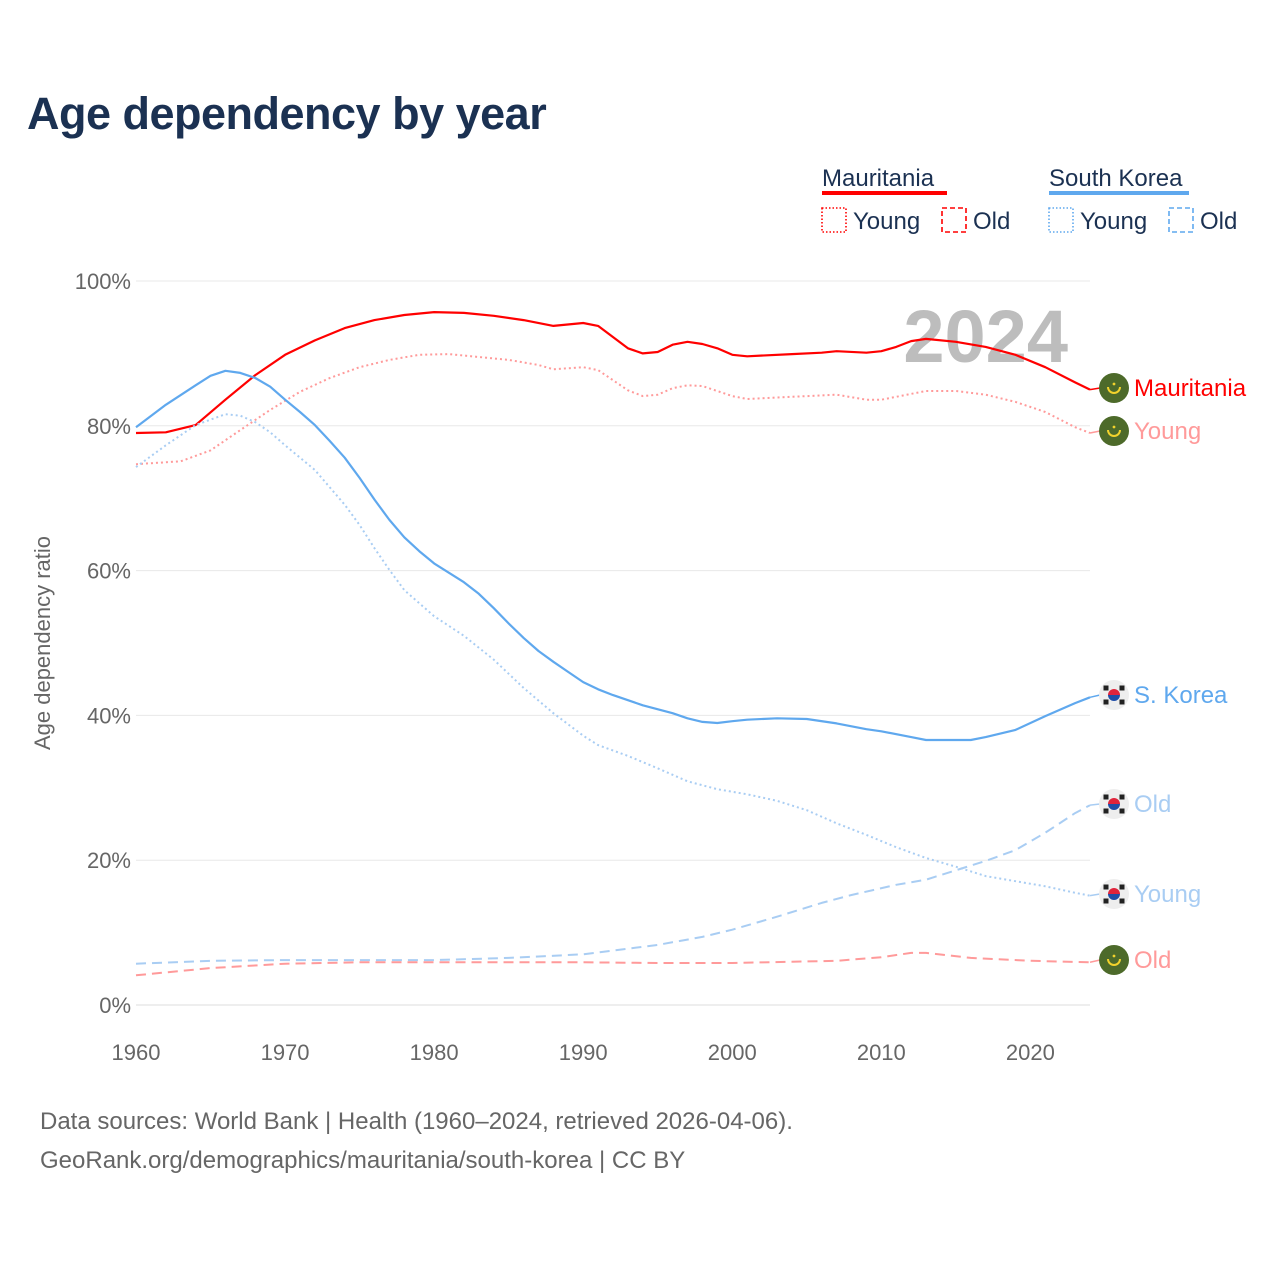  What do you see at coordinates (109, 426) in the screenshot?
I see `y-tick-label: 80%` at bounding box center [109, 426].